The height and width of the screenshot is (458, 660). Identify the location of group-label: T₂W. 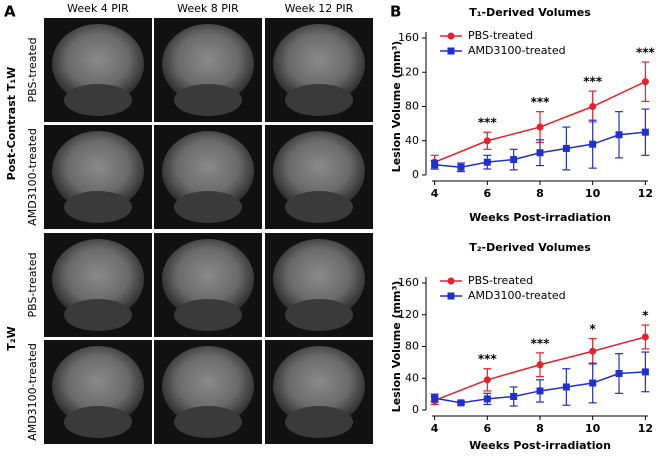
(11, 338).